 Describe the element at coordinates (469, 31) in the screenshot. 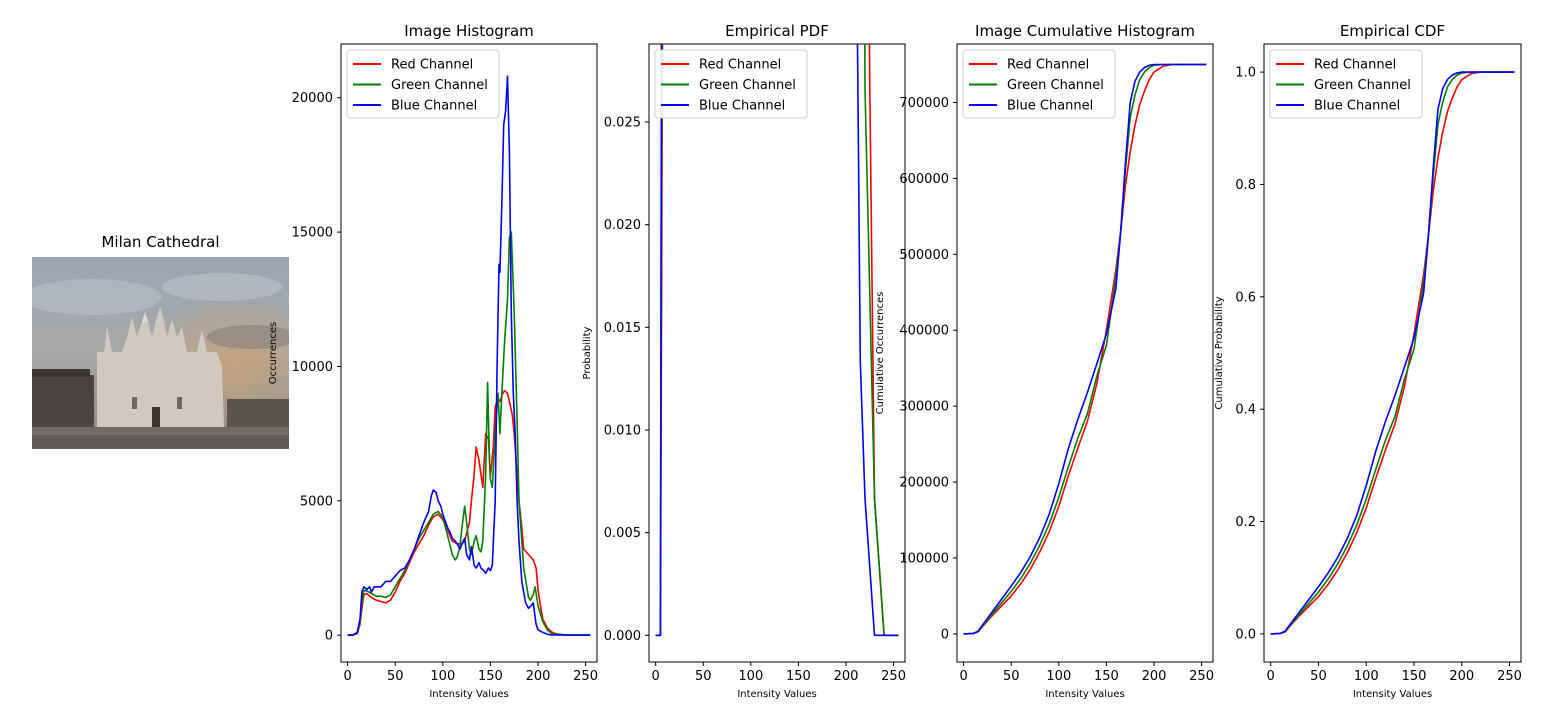

I see `chart-title-1: Image Histogram` at that location.